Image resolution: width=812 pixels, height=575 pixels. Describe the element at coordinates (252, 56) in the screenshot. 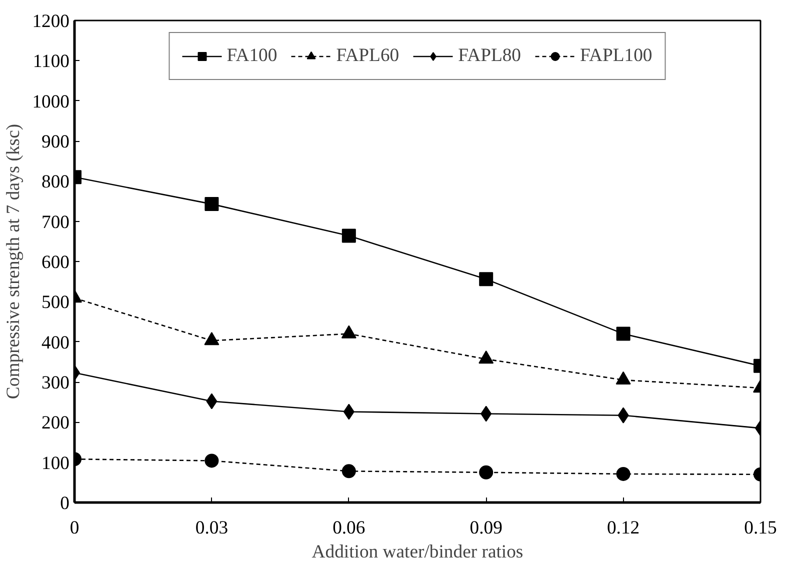

I see `legend-label: FA100` at that location.